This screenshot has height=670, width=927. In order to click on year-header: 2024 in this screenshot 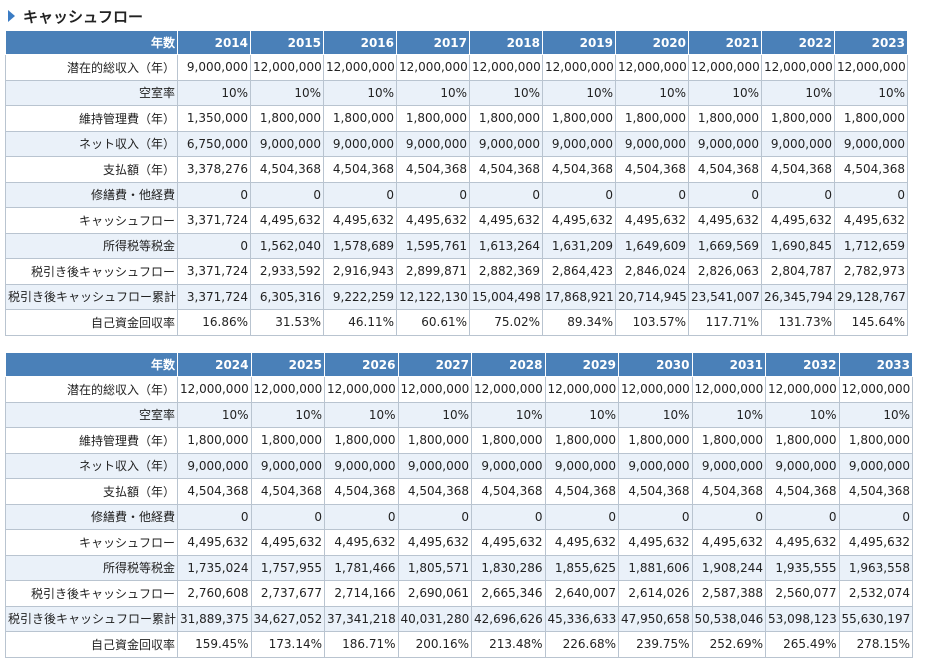, I will do `click(214, 364)`.